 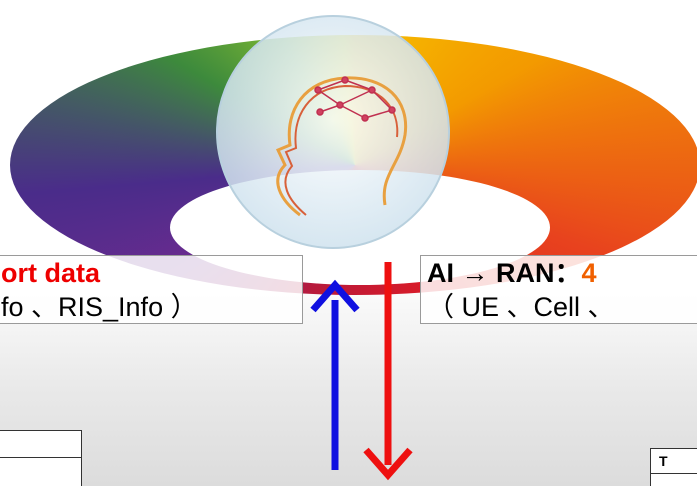 What do you see at coordinates (355, 99) in the screenshot?
I see `network-icon` at bounding box center [355, 99].